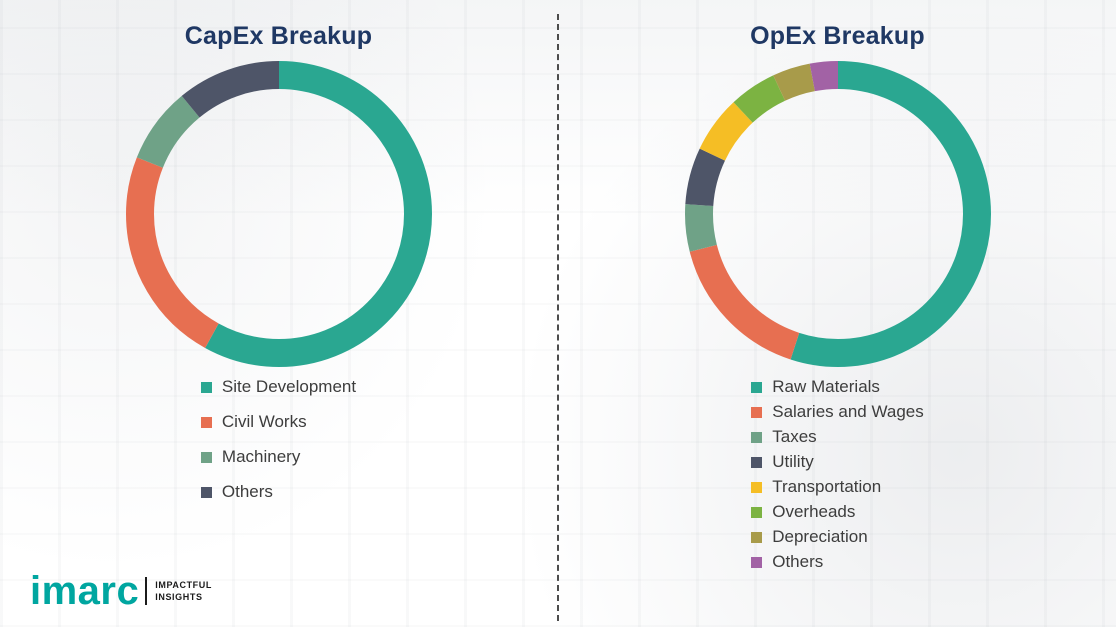 The width and height of the screenshot is (1116, 627). I want to click on imarc-tagline-line2: INSIGHTS, so click(179, 597).